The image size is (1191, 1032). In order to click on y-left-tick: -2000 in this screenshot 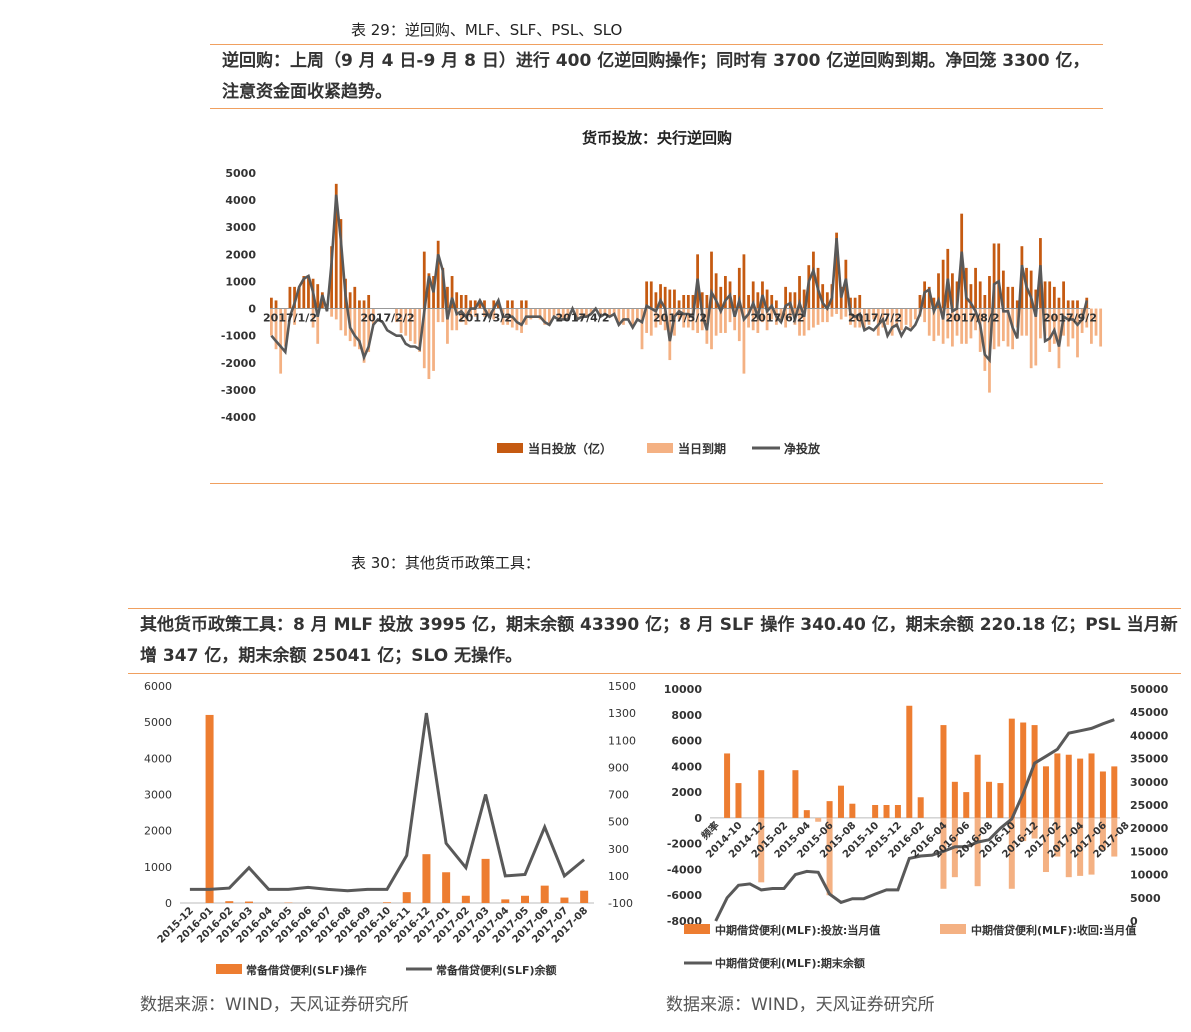, I will do `click(685, 844)`.